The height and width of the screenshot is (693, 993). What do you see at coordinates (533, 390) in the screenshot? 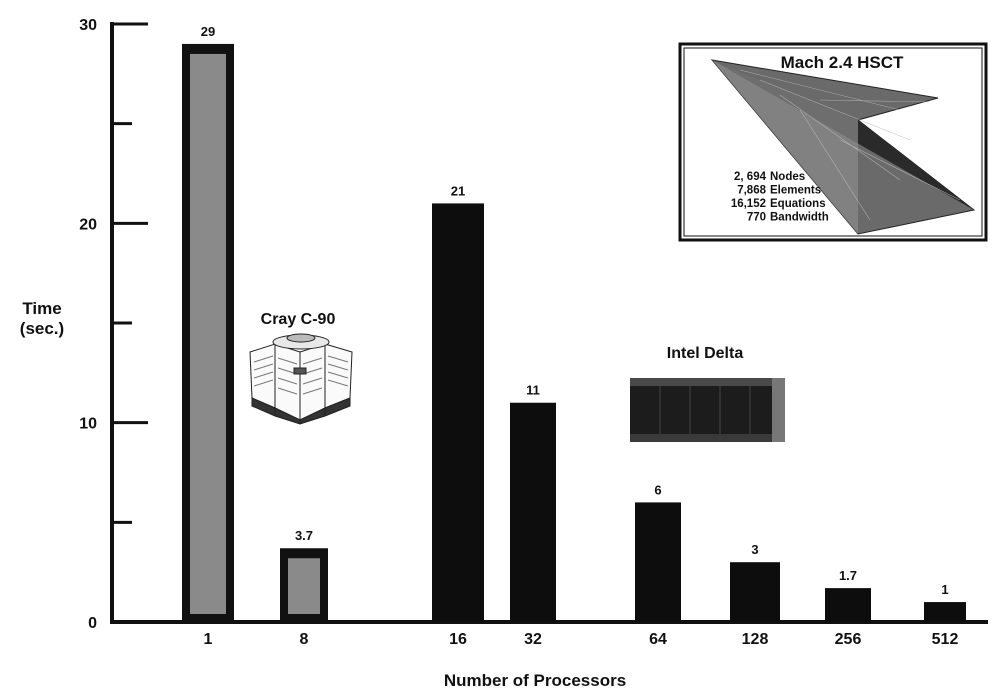
I see `bar-value-label: 11` at bounding box center [533, 390].